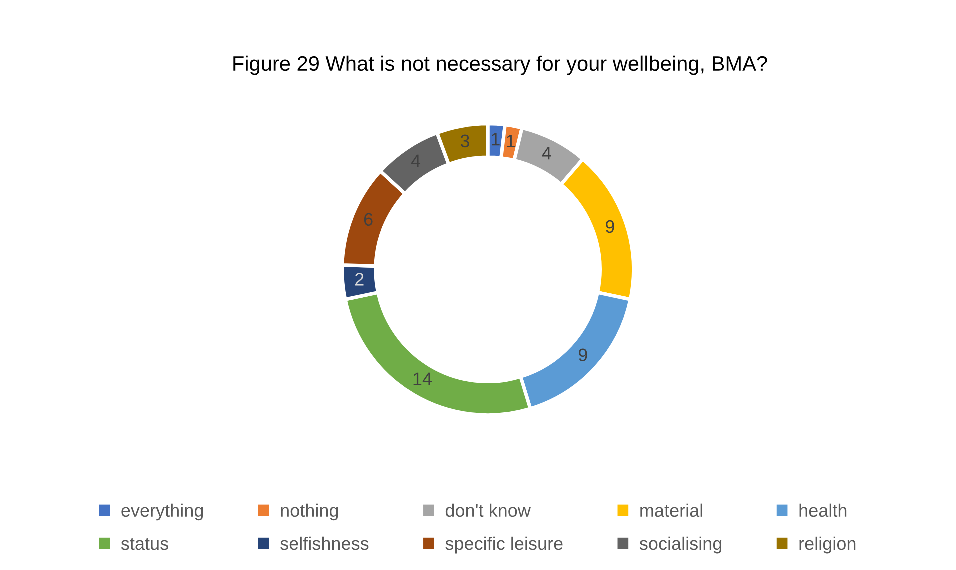 The image size is (956, 570). I want to click on legend-label: don't know, so click(488, 511).